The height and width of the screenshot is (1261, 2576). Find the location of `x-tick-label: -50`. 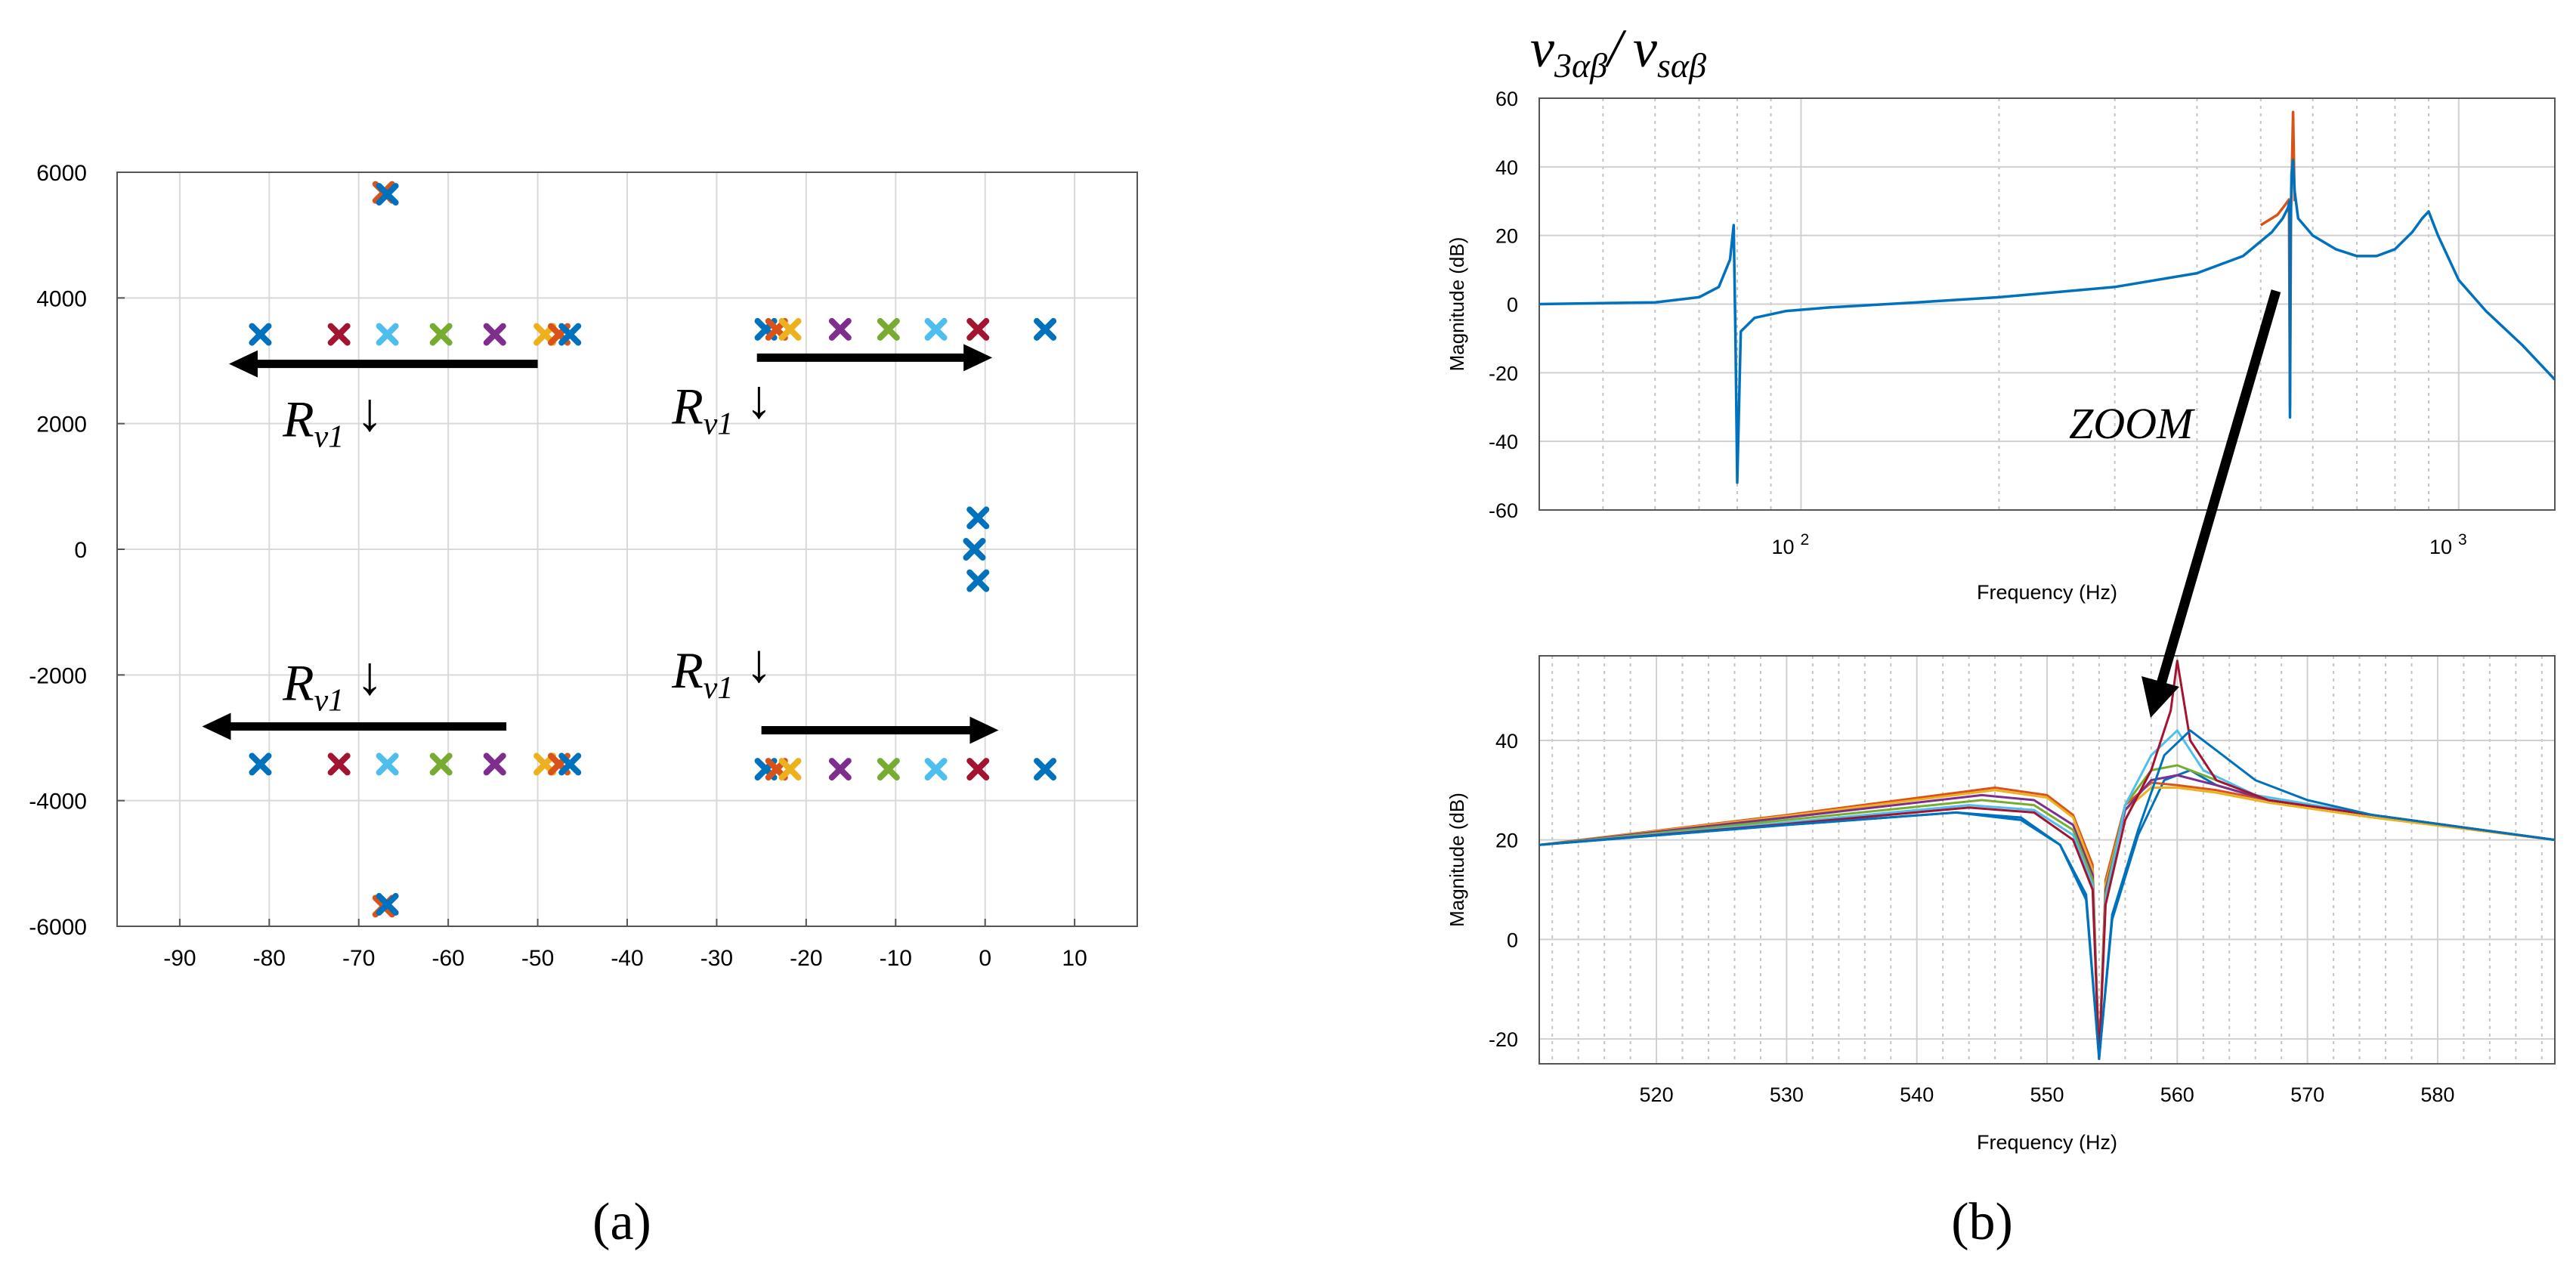

x-tick-label: -50 is located at coordinates (537, 958).